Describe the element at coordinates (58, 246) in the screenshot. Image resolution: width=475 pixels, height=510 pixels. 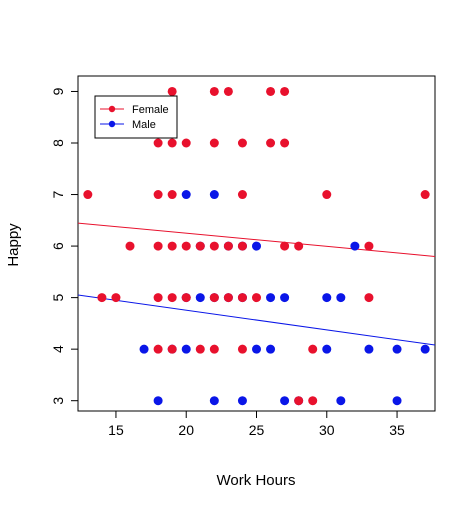
I see `y-tick-label: 6` at that location.